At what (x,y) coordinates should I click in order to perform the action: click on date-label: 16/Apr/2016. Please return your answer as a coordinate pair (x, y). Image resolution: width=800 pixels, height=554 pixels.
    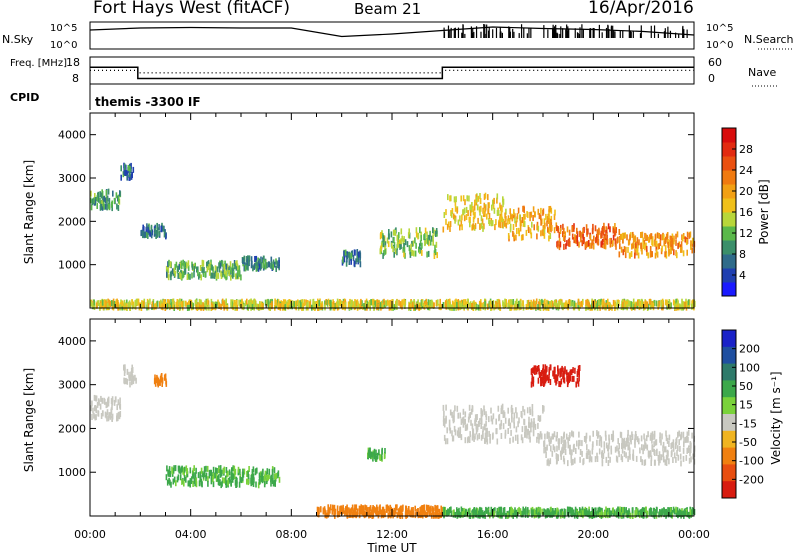
    Looking at the image, I should click on (641, 9).